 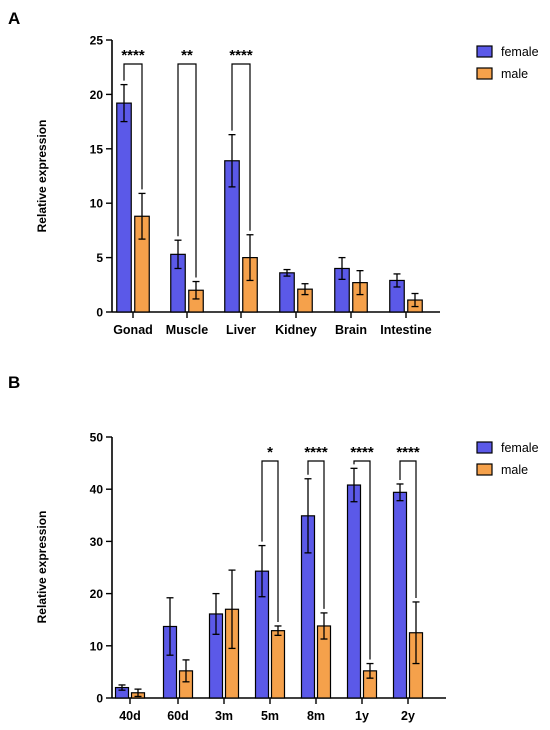 I want to click on y-tick-label: 30, so click(x=97, y=542).